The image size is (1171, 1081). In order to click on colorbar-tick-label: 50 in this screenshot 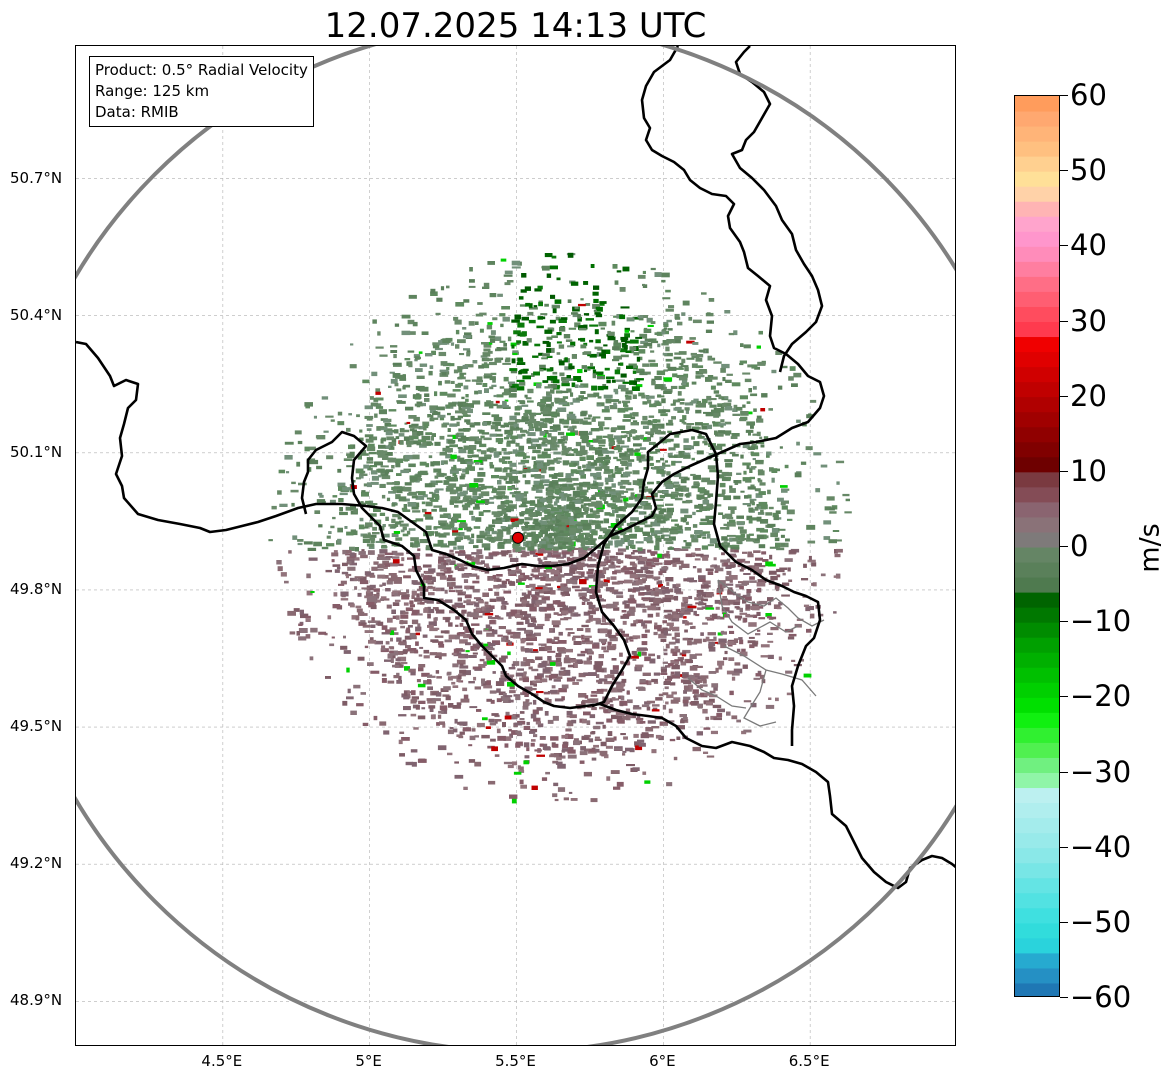, I will do `click(1088, 170)`.